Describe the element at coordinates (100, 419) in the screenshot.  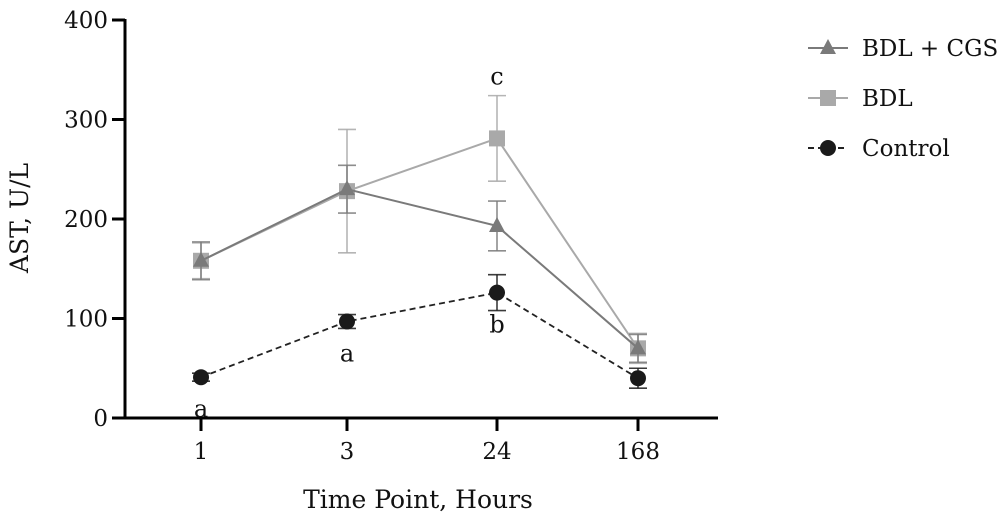
I see `y-tick-label: 0` at that location.